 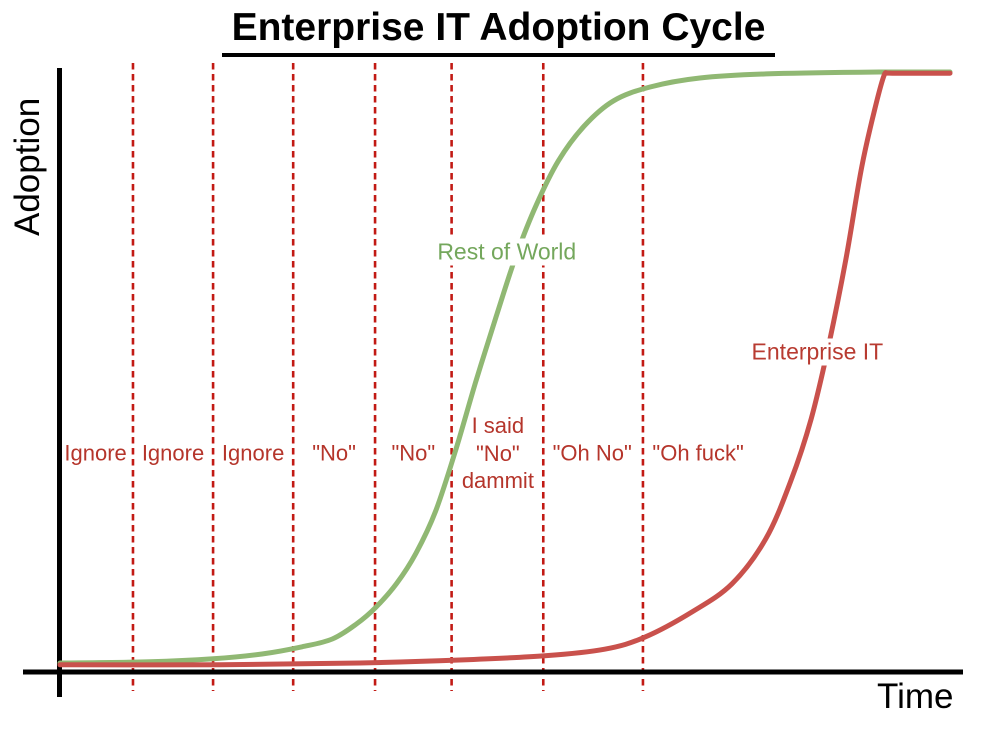 I want to click on x-axis-label: Time, so click(x=915, y=696).